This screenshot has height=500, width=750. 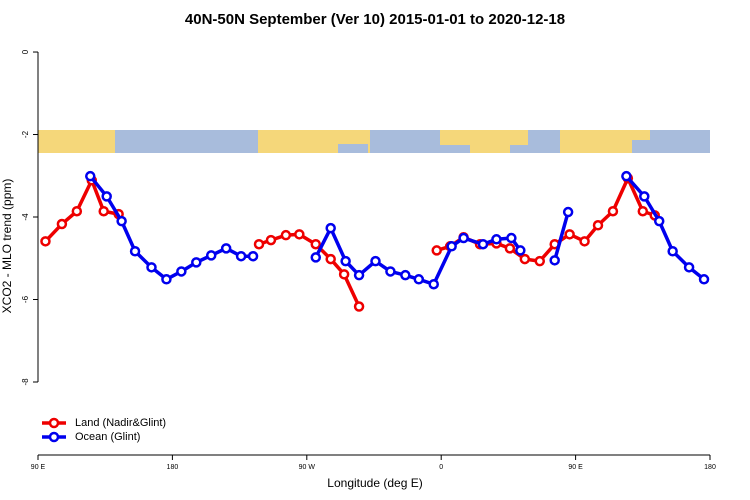 I want to click on y-tick-label: -8, so click(x=25, y=382).